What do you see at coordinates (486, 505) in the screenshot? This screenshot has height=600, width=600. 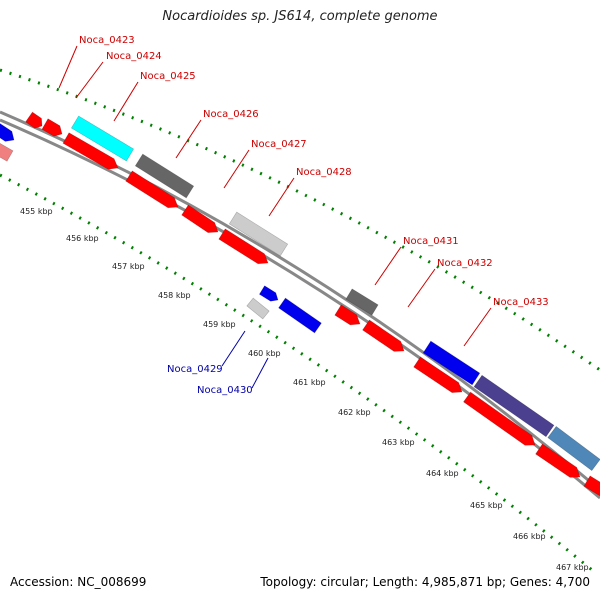 I see `tick-label: 465 kbp` at bounding box center [486, 505].